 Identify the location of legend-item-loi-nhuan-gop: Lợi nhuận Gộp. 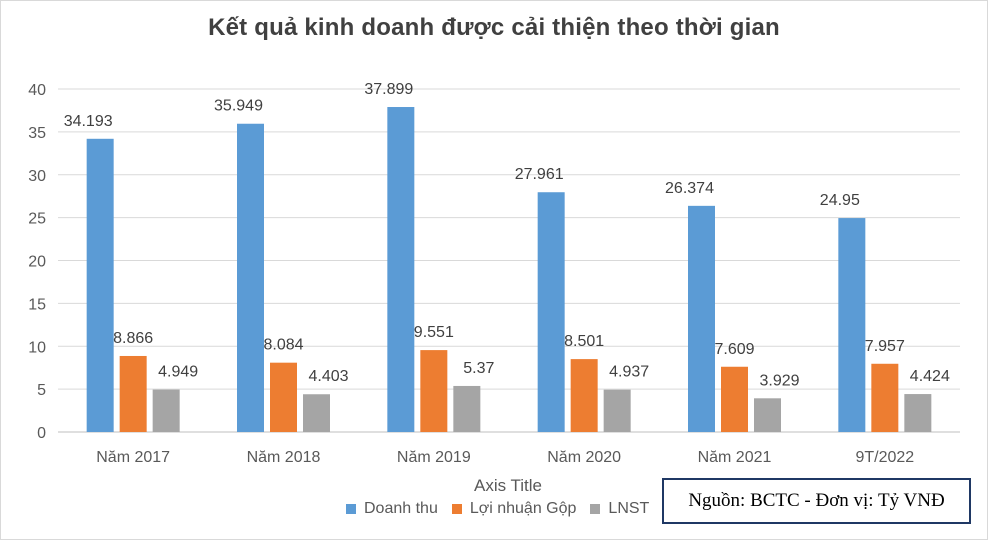
(514, 509).